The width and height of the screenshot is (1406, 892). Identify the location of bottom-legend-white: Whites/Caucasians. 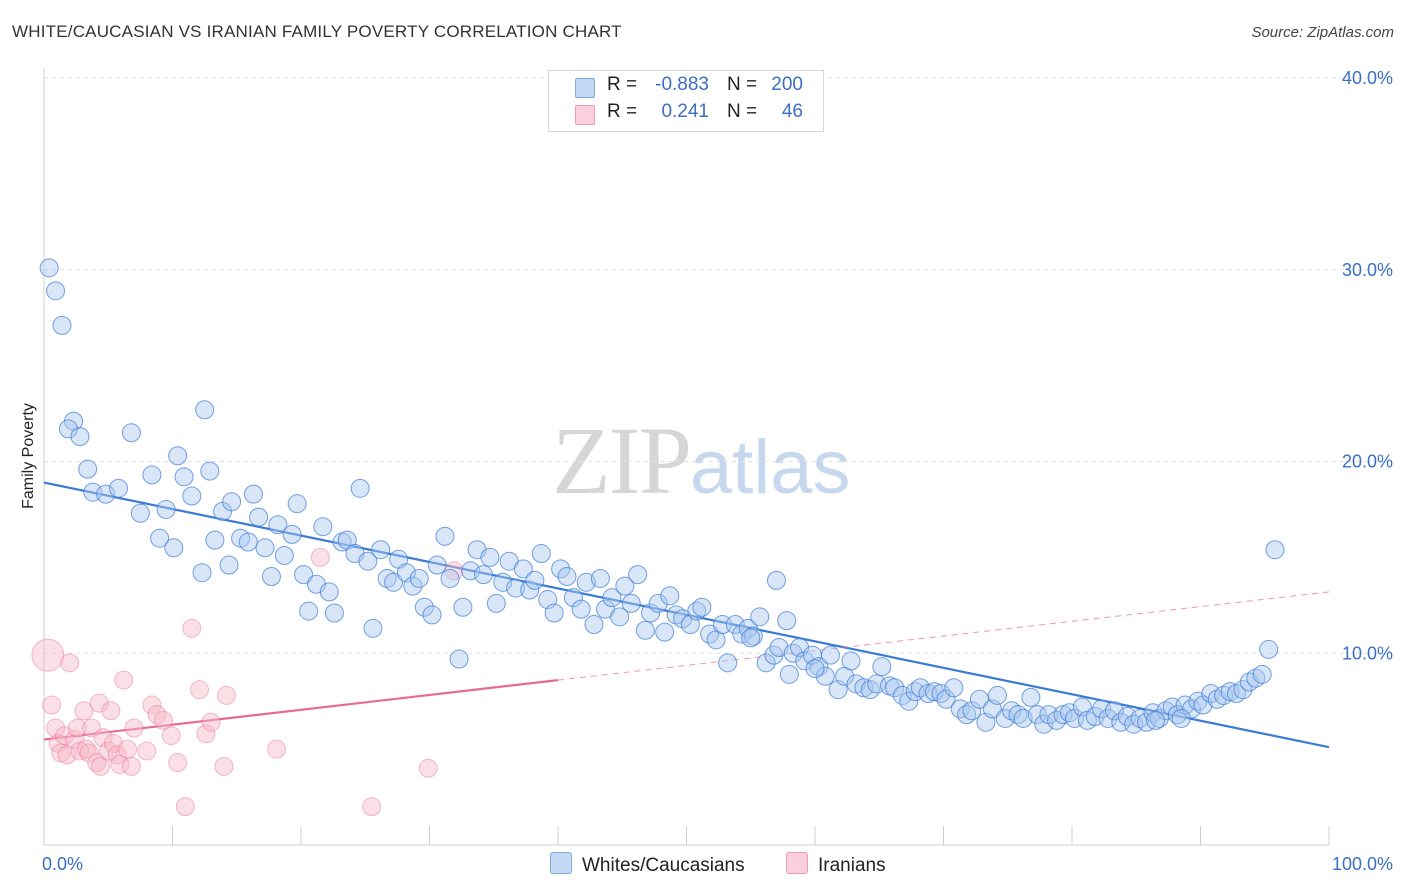
(647, 864).